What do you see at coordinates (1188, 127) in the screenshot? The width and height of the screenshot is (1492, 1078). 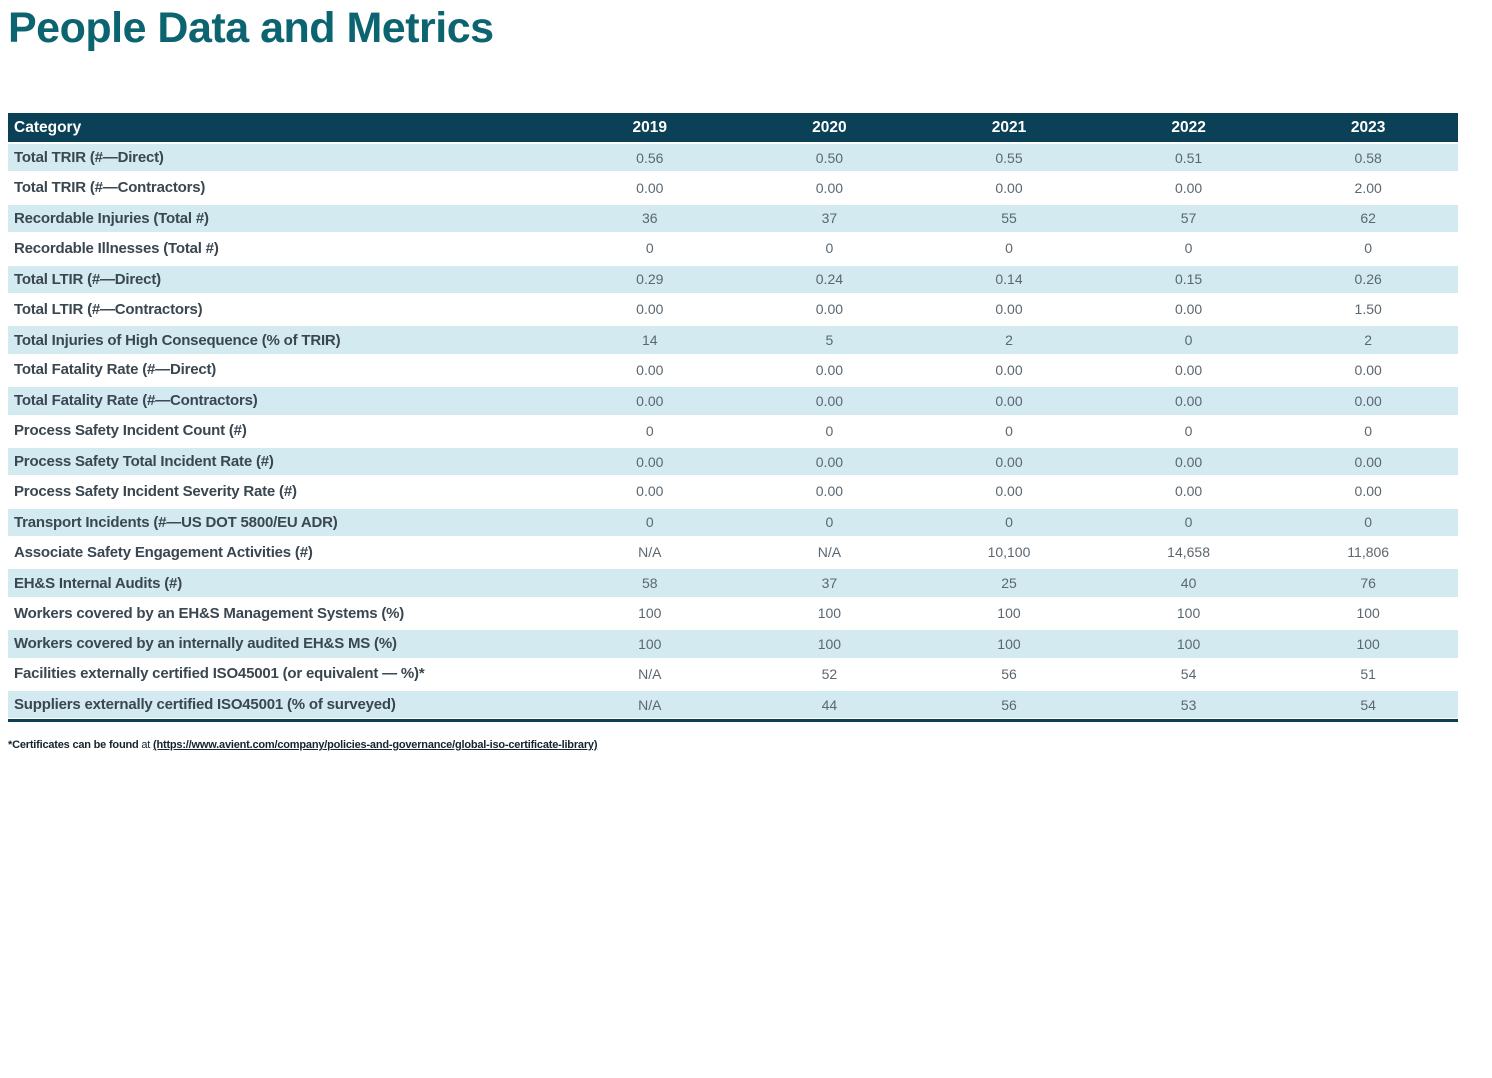 I see `column-header-2022: 2022` at bounding box center [1188, 127].